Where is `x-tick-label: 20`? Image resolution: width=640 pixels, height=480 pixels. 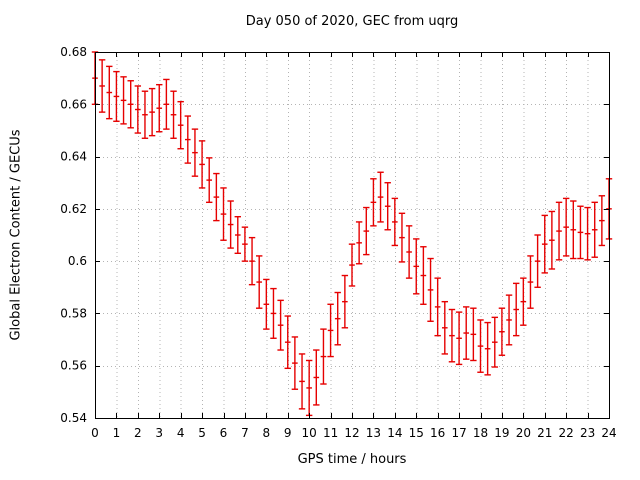
x-tick-label: 20 is located at coordinates (523, 433).